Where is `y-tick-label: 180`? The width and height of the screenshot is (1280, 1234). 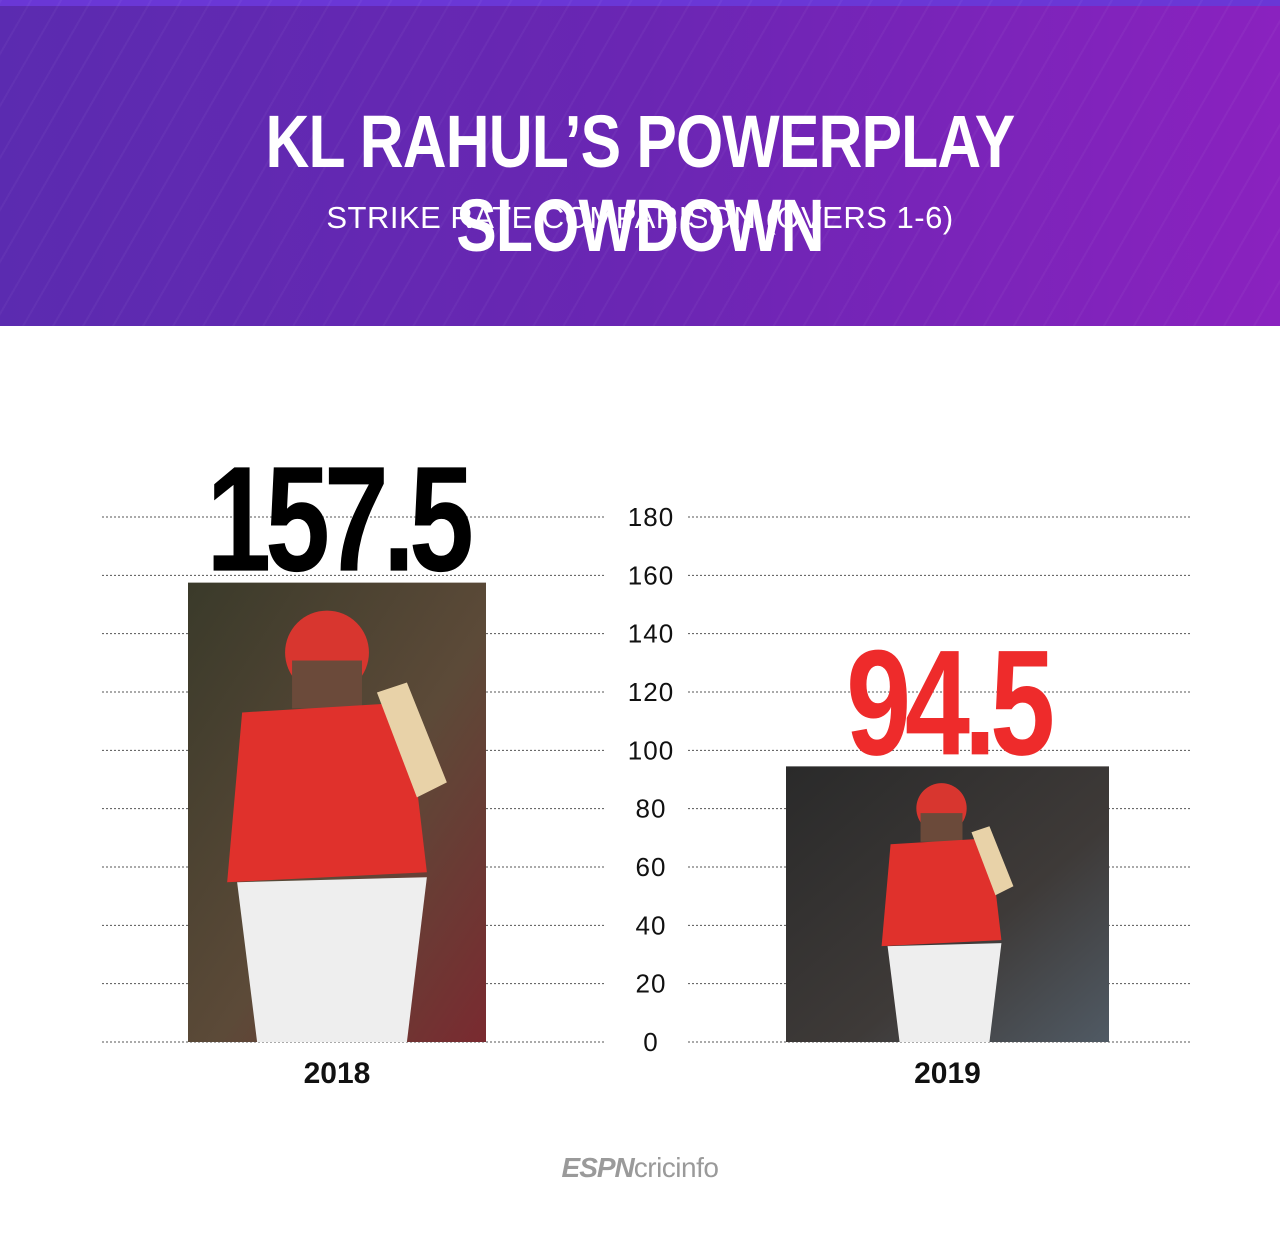
y-tick-label: 180 is located at coordinates (651, 517).